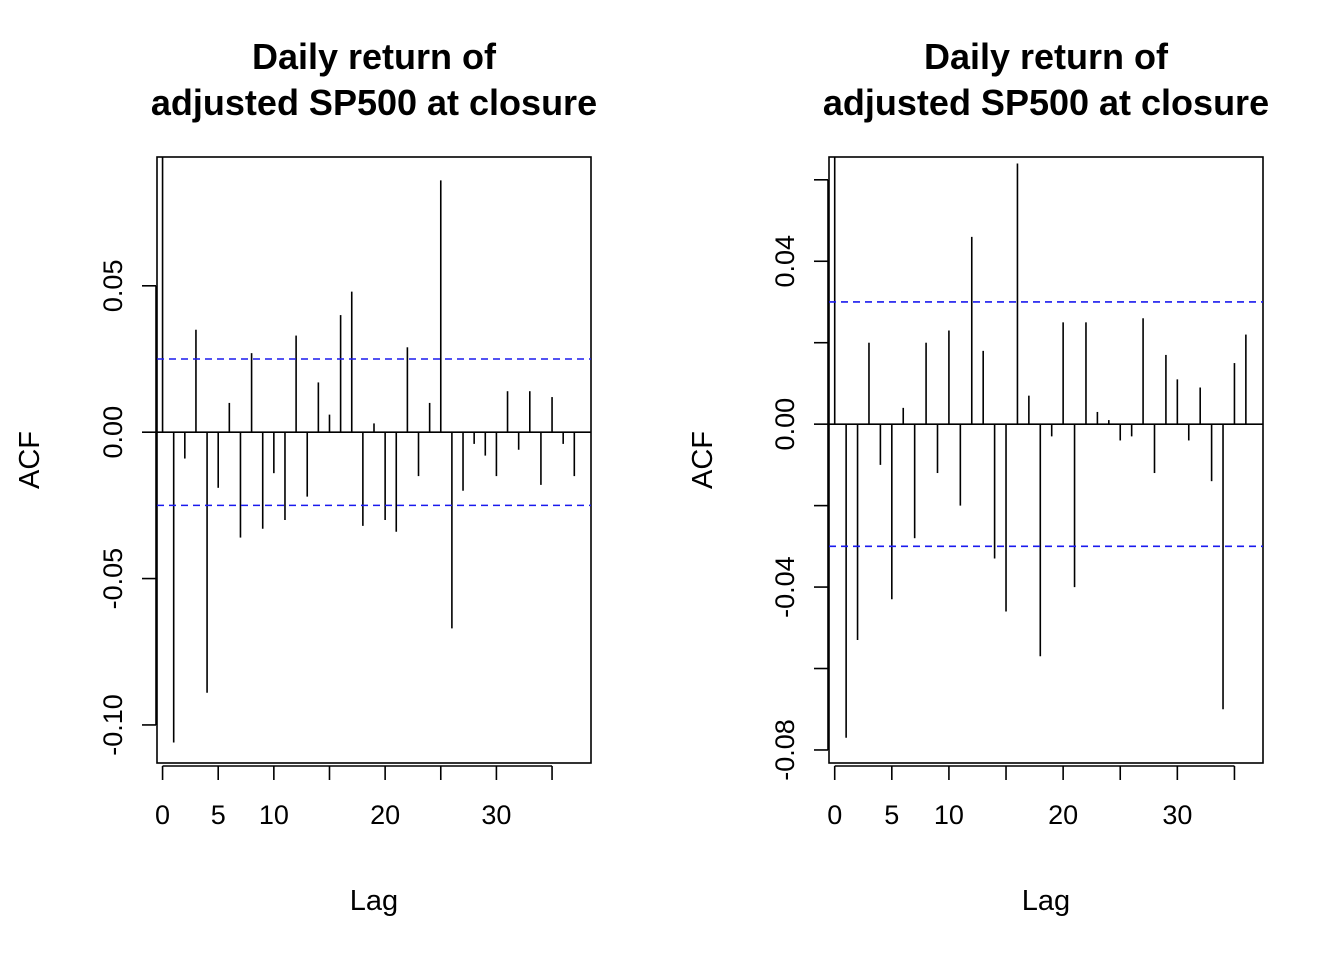 This screenshot has height=960, width=1344. What do you see at coordinates (113, 286) in the screenshot?
I see `y-tick-label: 0.05` at bounding box center [113, 286].